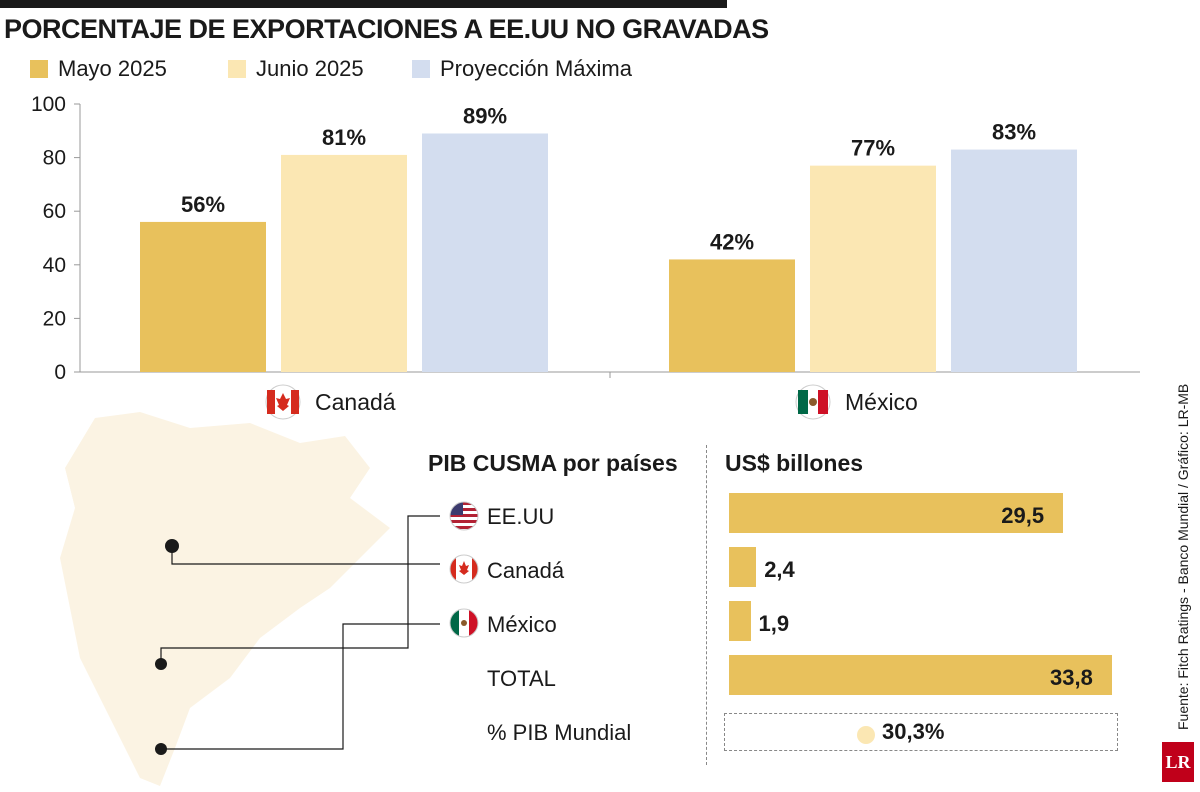 The image size is (1200, 792). Describe the element at coordinates (54, 158) in the screenshot. I see `y-tick-label: 80` at that location.